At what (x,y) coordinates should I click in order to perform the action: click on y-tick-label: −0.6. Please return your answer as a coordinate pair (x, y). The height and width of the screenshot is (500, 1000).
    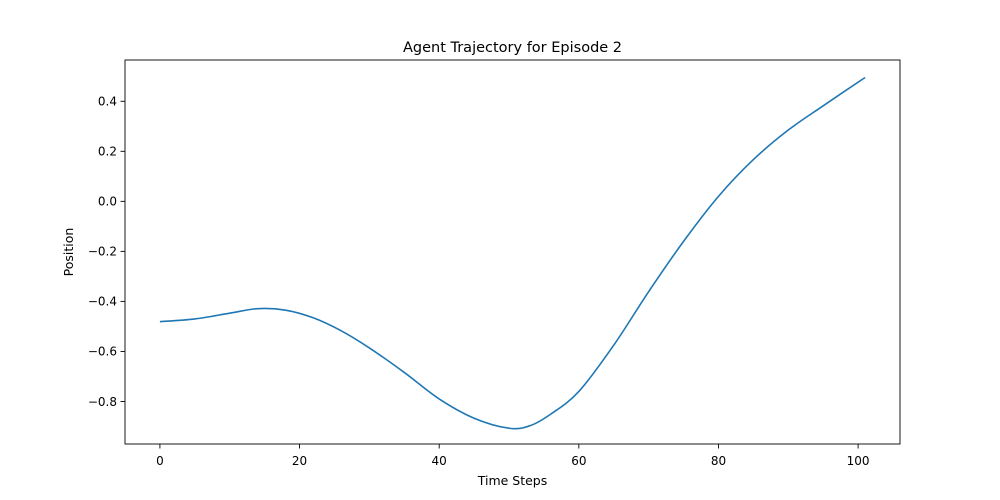
    Looking at the image, I should click on (102, 352).